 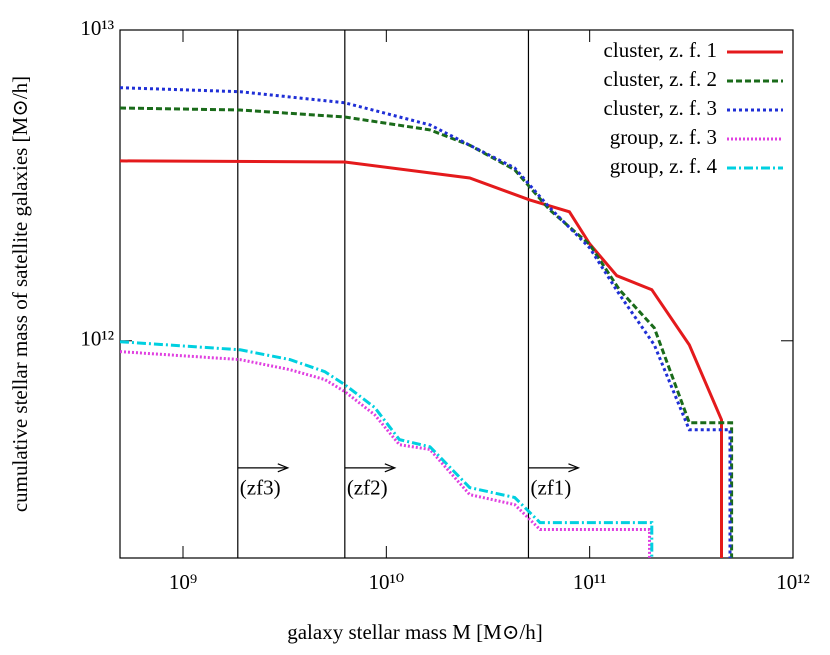 I want to click on legend-label: cluster, z. f. 3, so click(x=660, y=108).